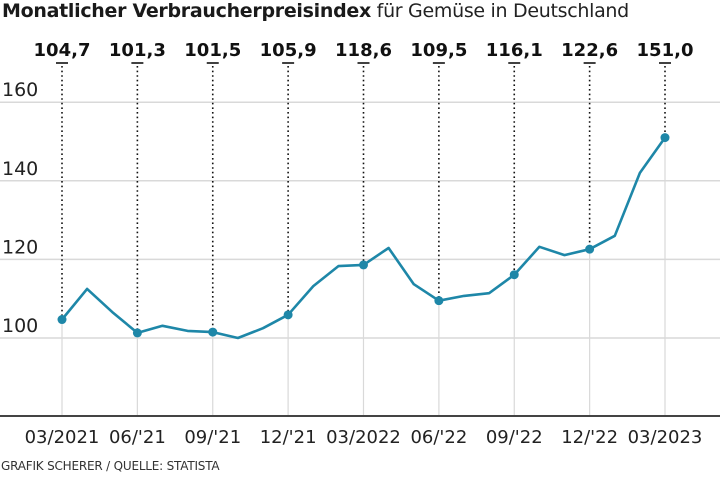 This screenshot has width=720, height=477. I want to click on value-callout: 109,5, so click(438, 50).